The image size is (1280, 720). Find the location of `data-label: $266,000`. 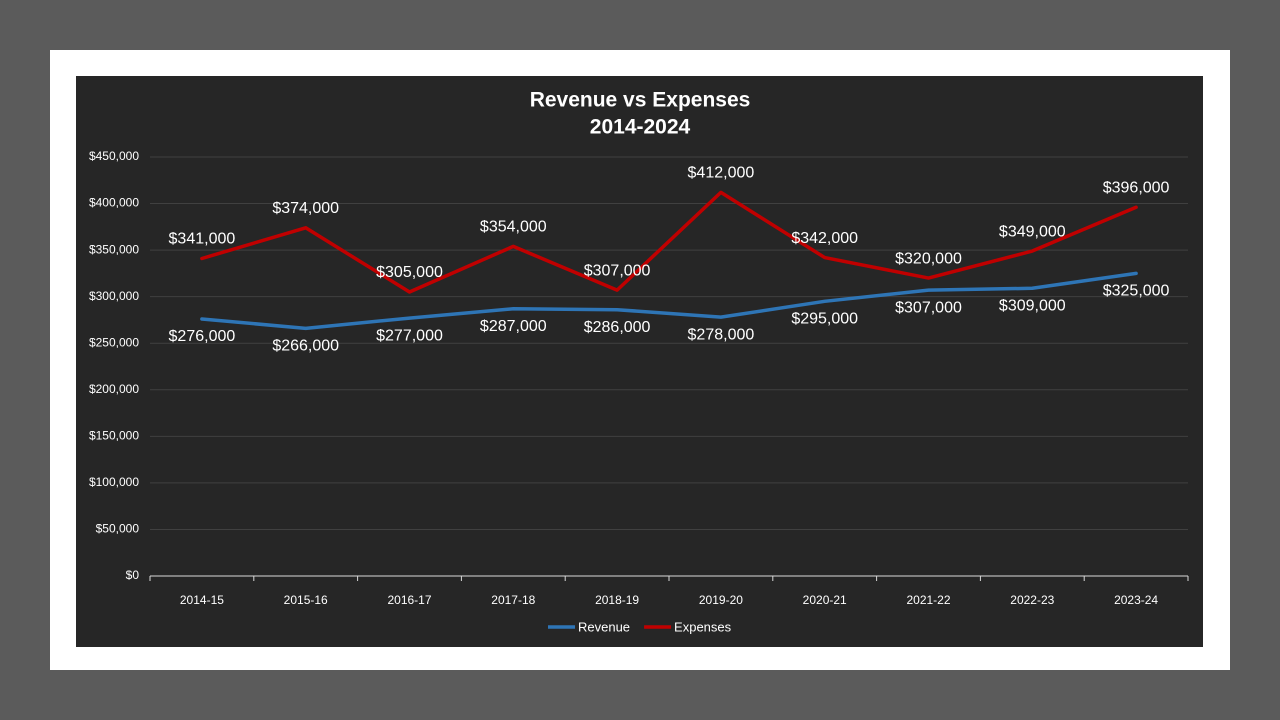

data-label: $266,000 is located at coordinates (305, 346).